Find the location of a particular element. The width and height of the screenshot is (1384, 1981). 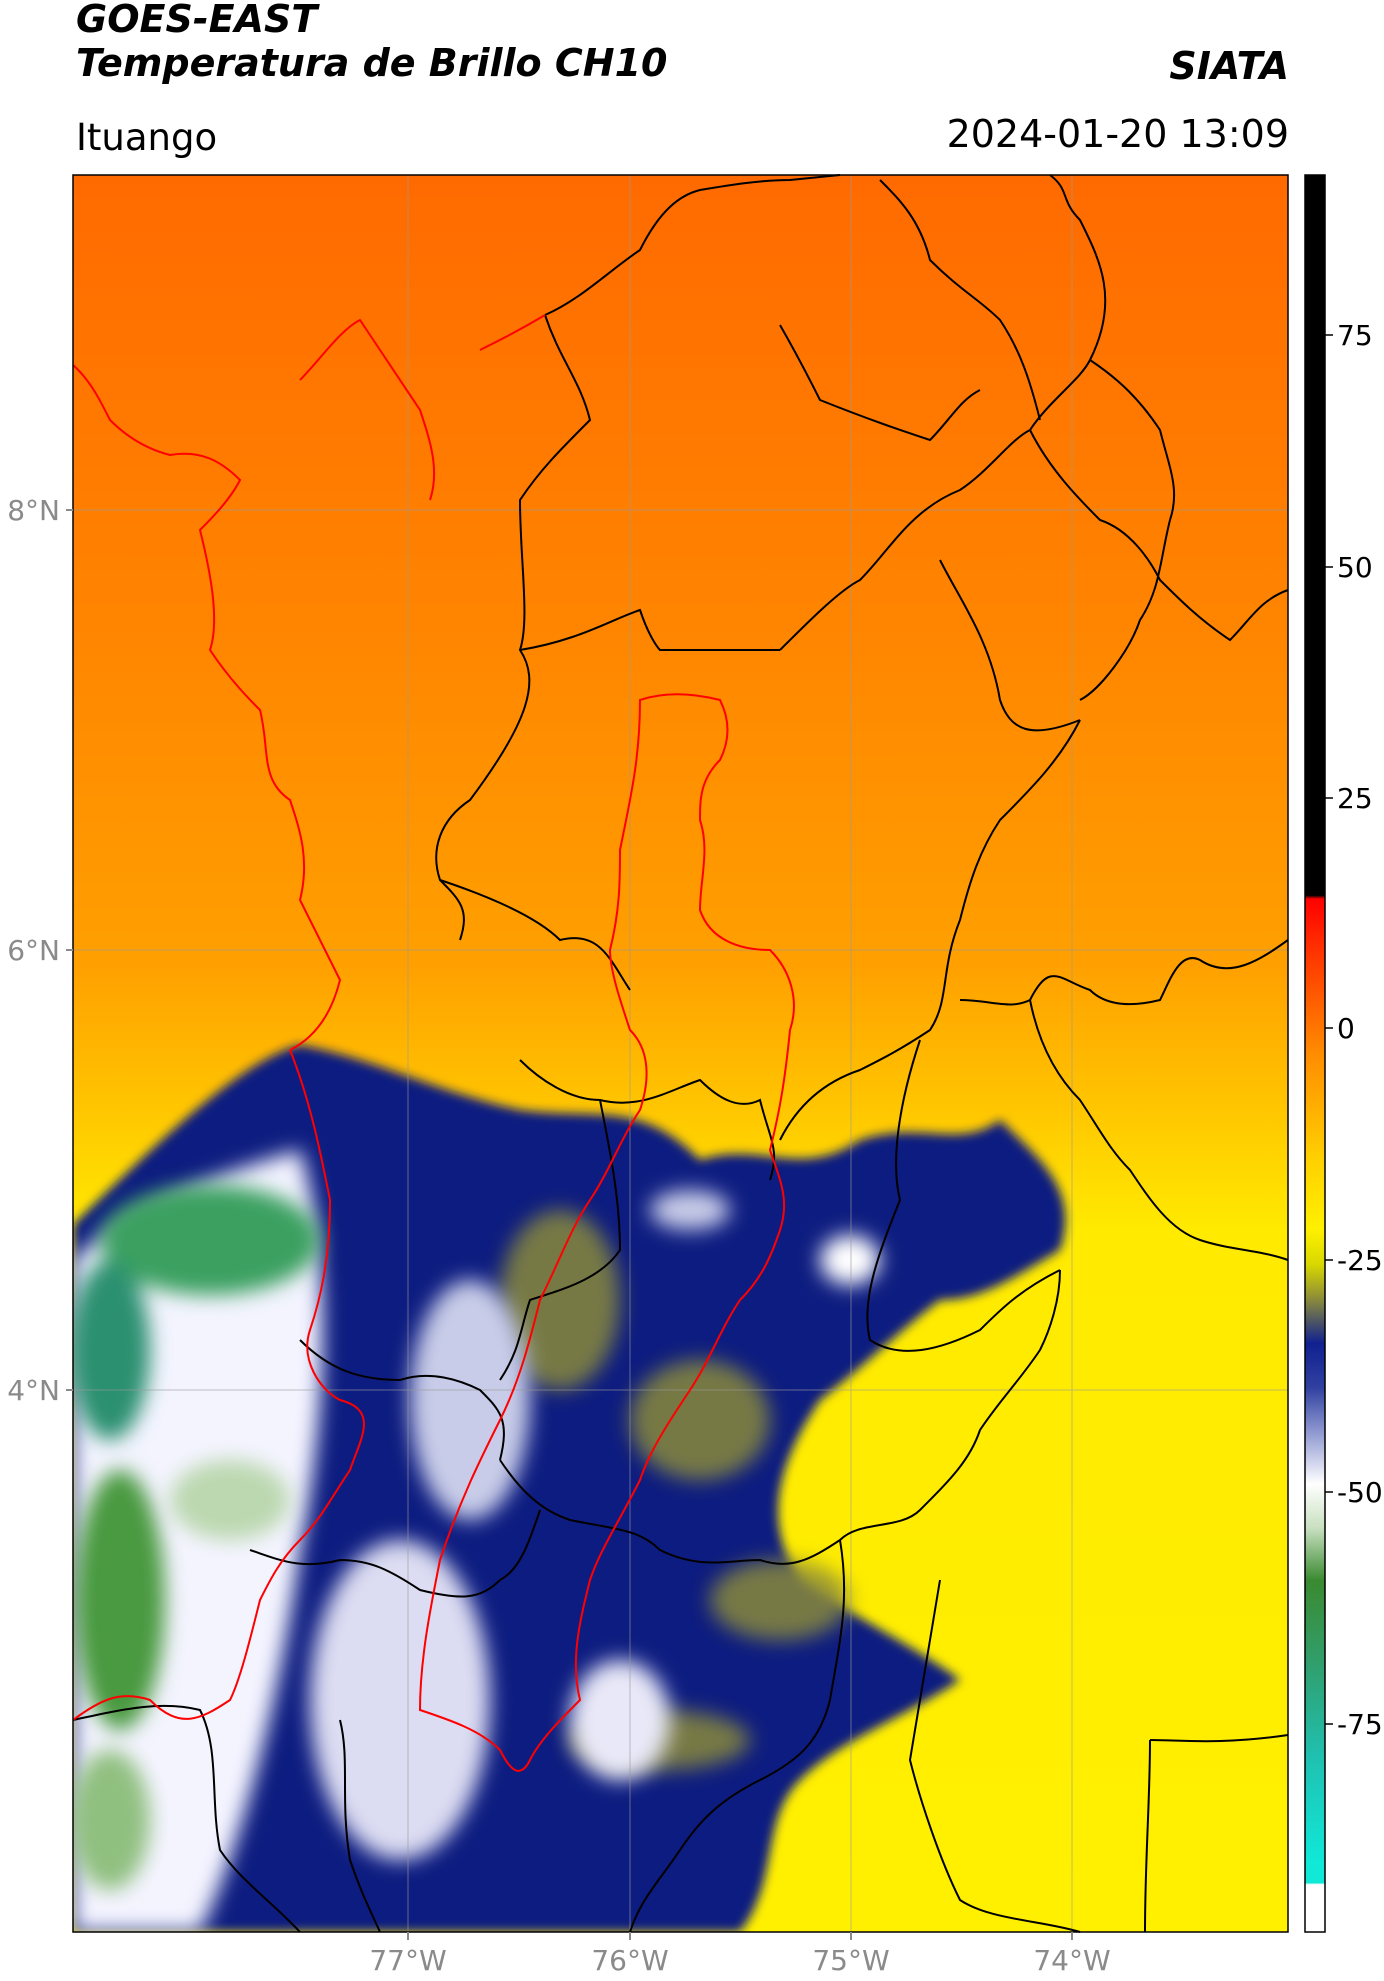

title-line-1: GOES-EAST is located at coordinates (197, 20).